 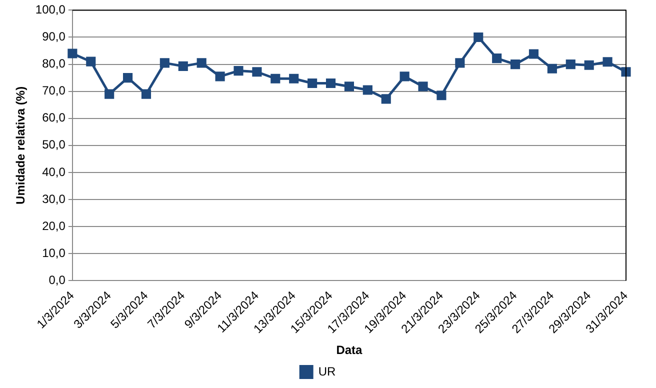 I want to click on y-axis-title: Umidade relativa (%), so click(x=21, y=145).